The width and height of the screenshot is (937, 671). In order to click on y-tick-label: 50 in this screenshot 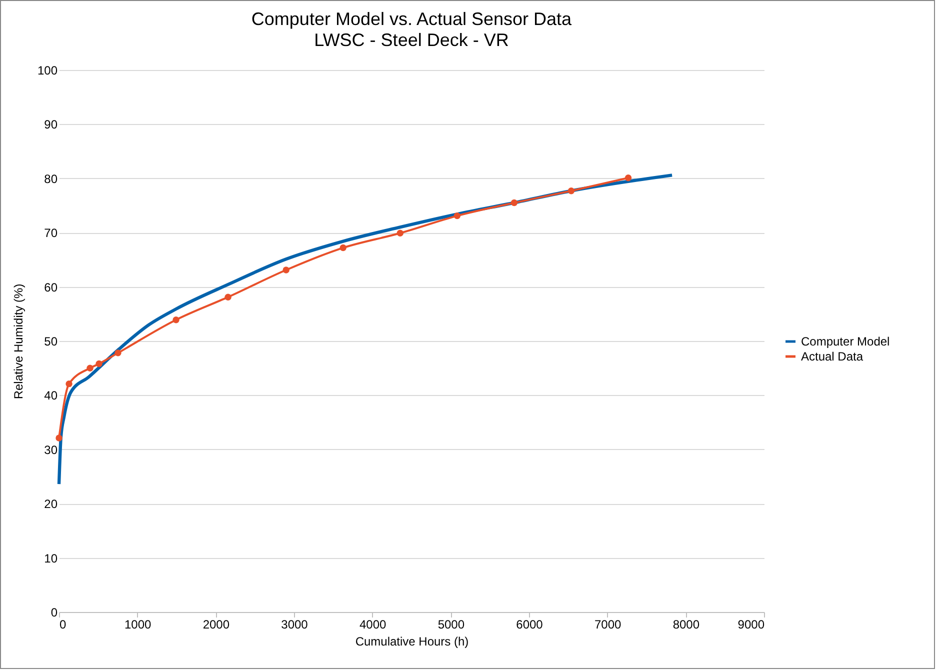, I will do `click(51, 341)`.